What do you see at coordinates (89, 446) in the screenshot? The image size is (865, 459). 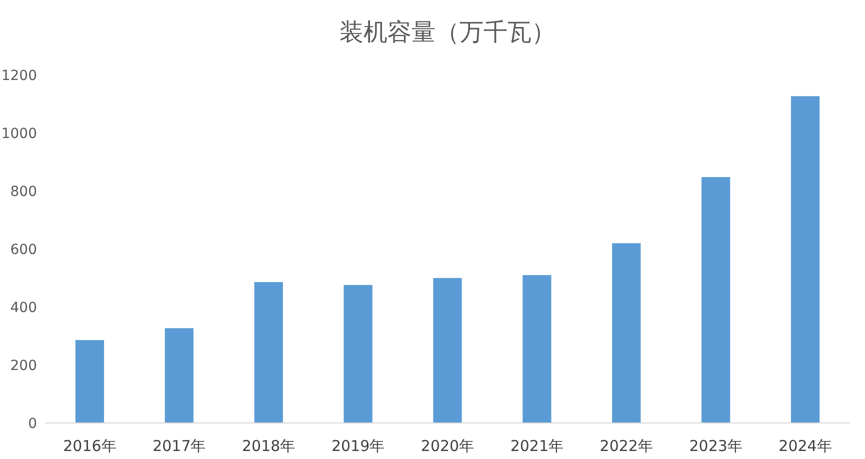 I see `x-tick-label: 2016年` at bounding box center [89, 446].